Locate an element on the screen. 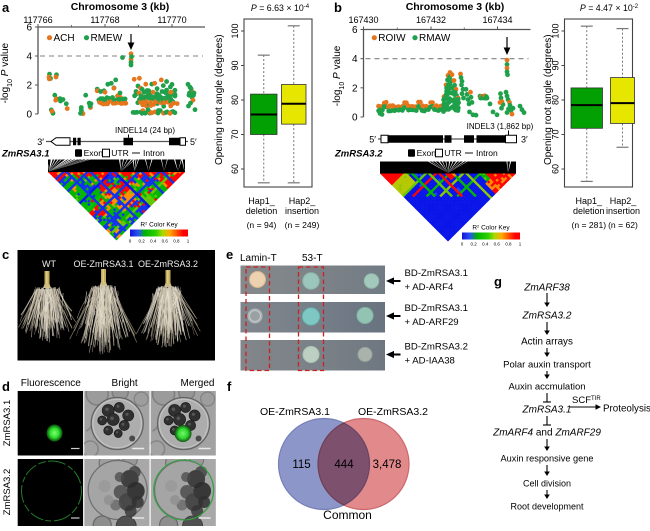  svg-text: d is located at coordinates (6, 386).